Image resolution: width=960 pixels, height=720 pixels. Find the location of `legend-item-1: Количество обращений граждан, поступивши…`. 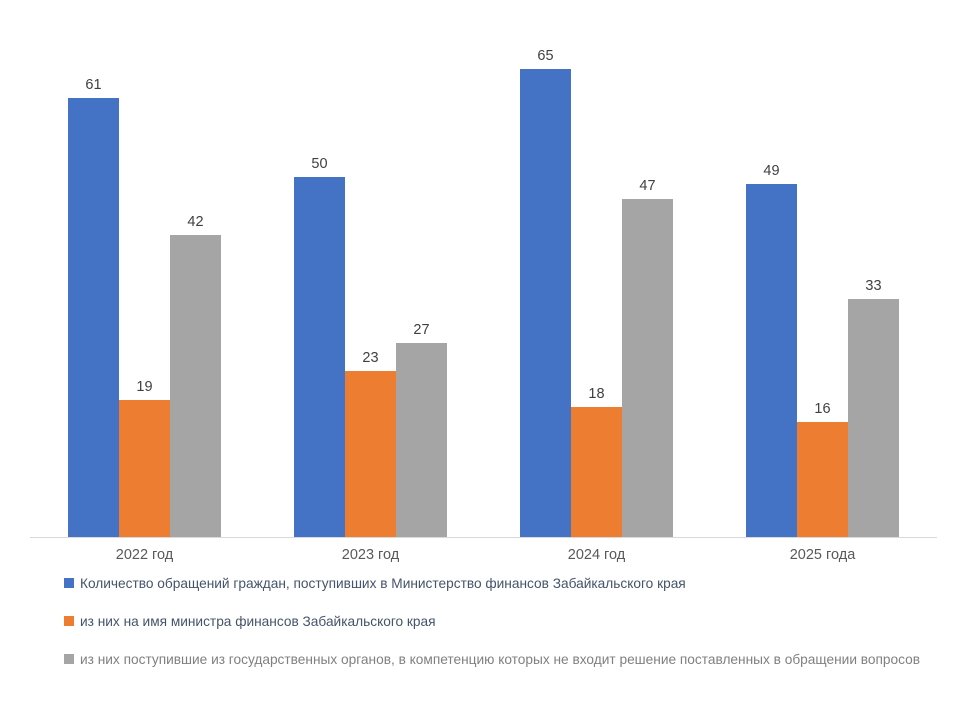

legend-item-1: Количество обращений граждан, поступивши… is located at coordinates (499, 583).